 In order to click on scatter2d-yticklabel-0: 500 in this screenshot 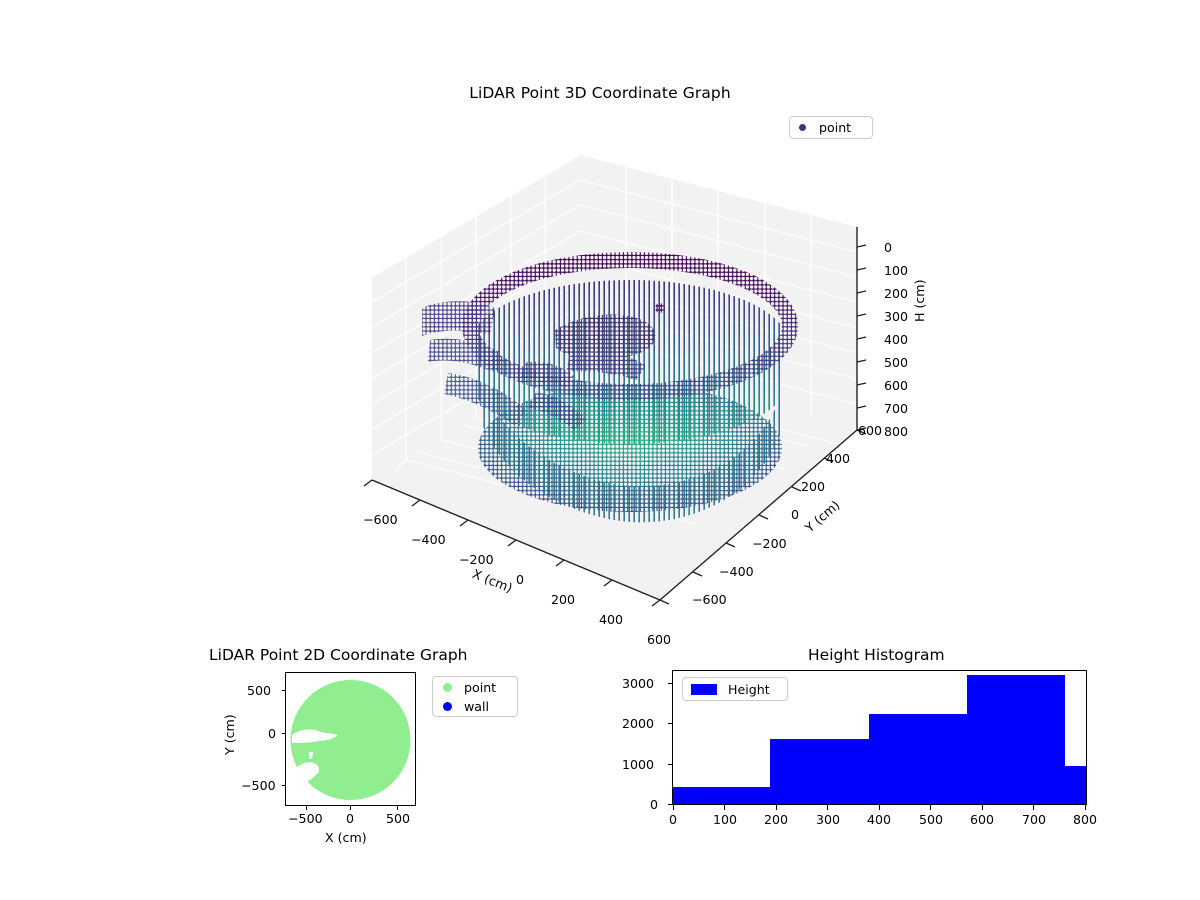, I will do `click(259, 690)`.